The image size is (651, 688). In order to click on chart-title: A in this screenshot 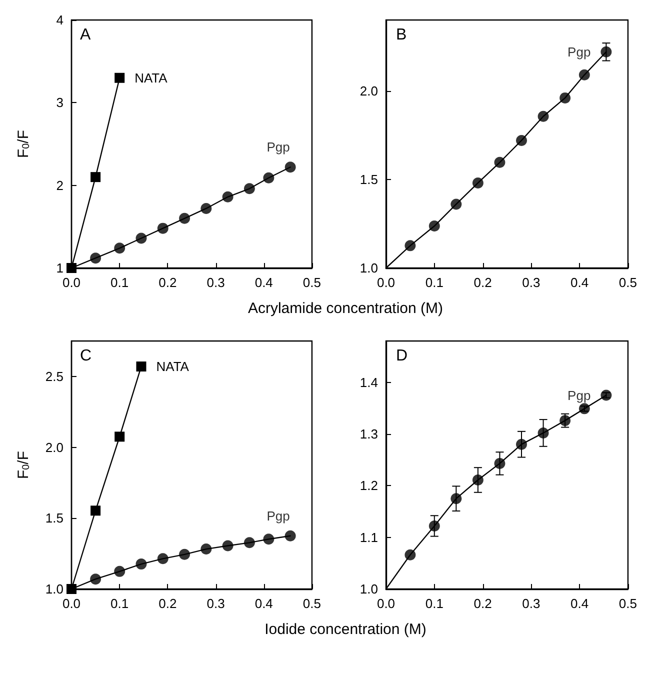, I will do `click(85, 35)`.